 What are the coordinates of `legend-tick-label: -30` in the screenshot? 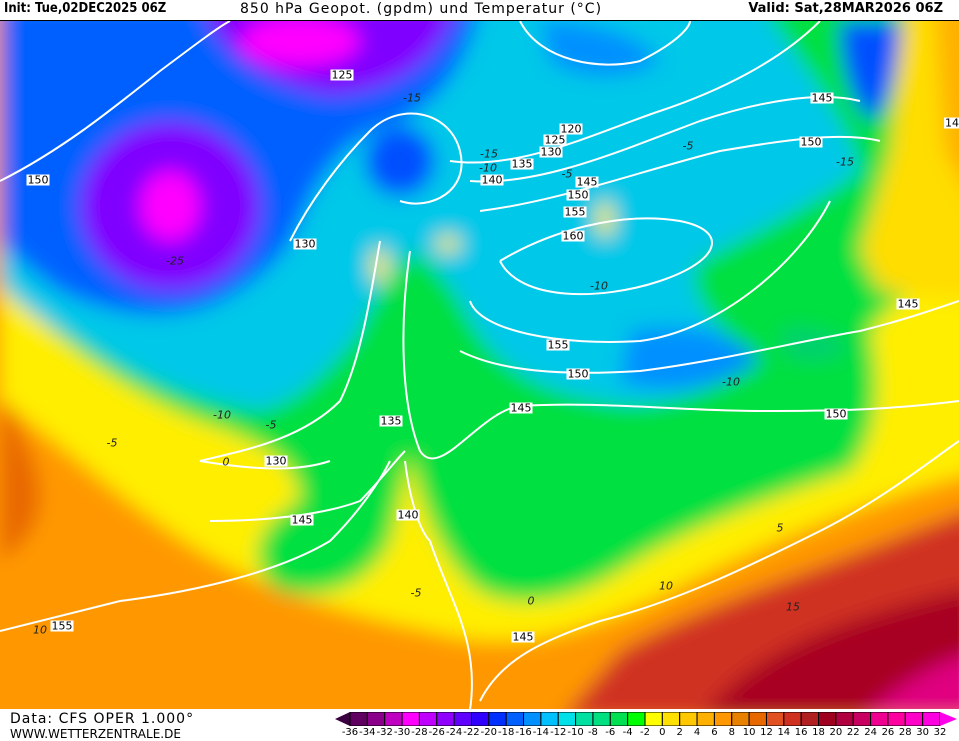 It's located at (402, 732).